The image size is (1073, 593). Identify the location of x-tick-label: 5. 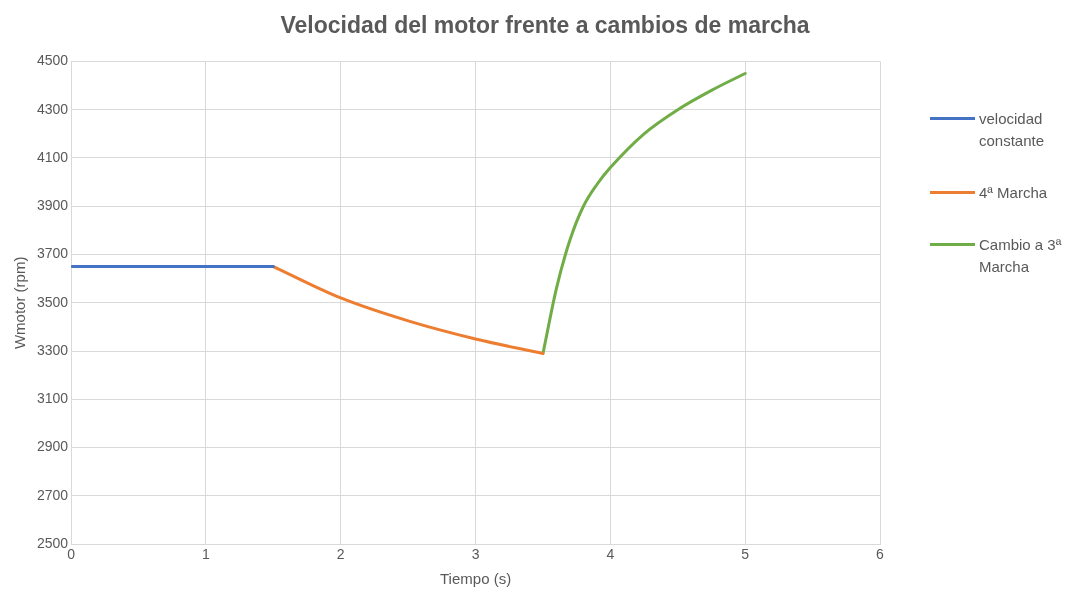
(745, 554).